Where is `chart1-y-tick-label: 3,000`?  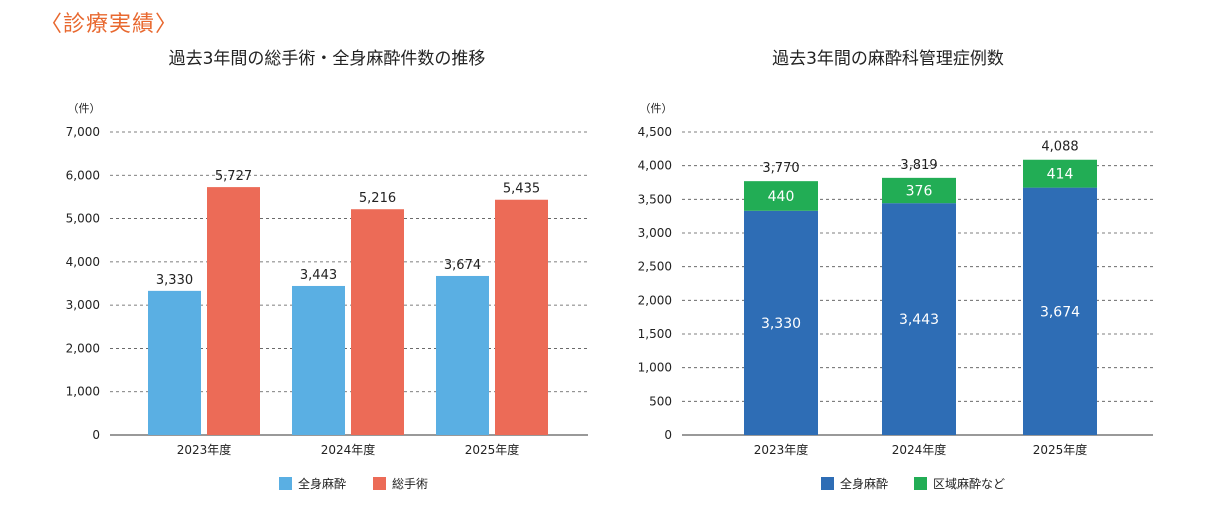
chart1-y-tick-label: 3,000 is located at coordinates (83, 305).